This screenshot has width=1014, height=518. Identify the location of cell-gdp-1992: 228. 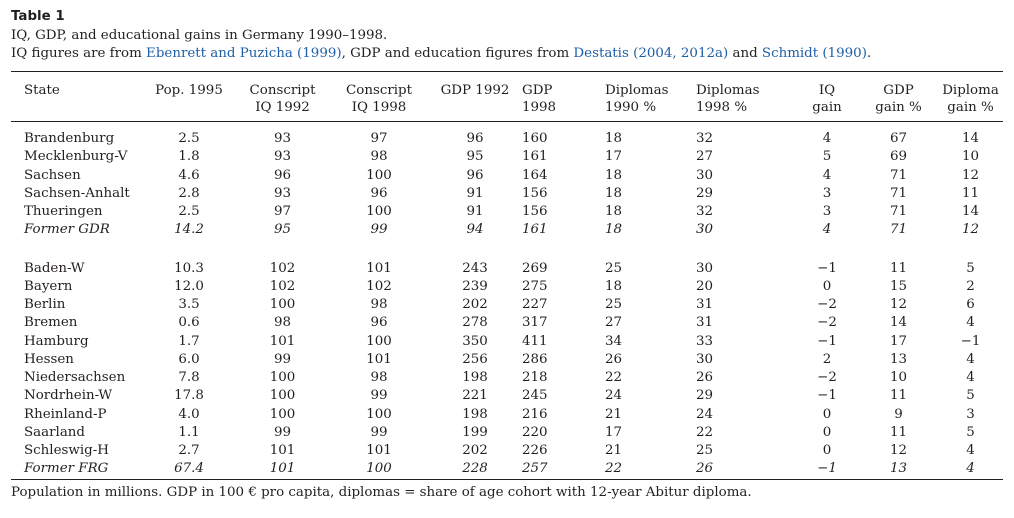
(475, 469).